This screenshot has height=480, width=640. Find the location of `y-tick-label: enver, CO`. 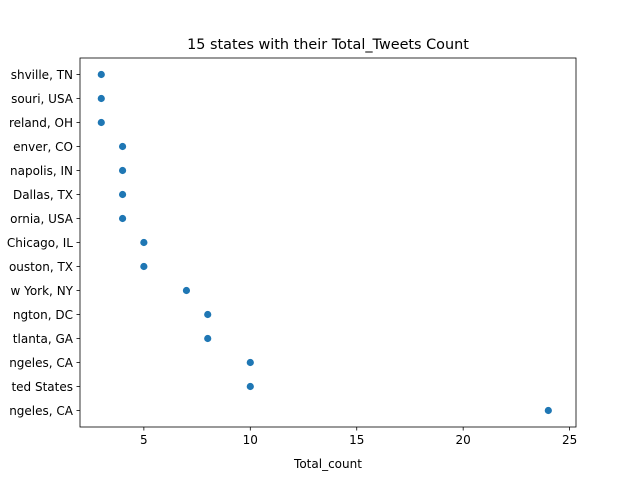

y-tick-label: enver, CO is located at coordinates (43, 147).